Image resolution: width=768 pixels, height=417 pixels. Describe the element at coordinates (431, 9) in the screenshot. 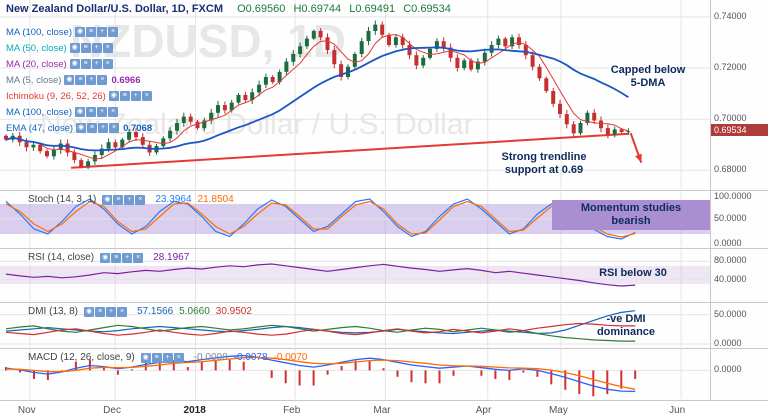

I see `close-value: 0.69534` at that location.